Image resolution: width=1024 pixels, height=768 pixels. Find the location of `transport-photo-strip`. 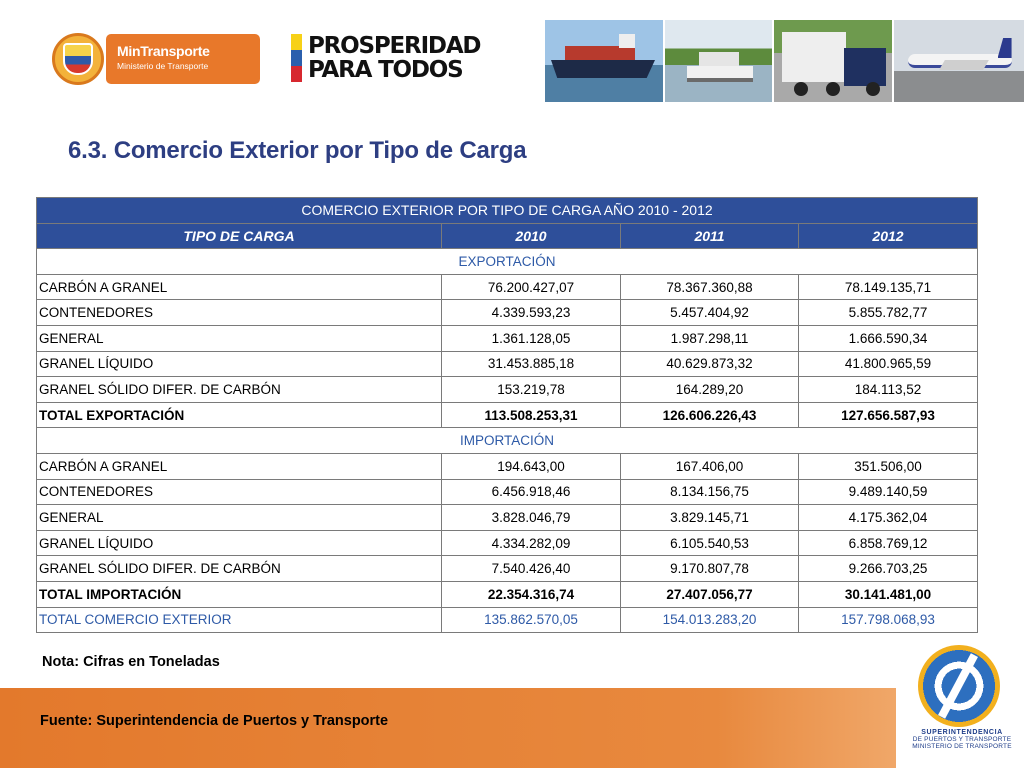

transport-photo-strip is located at coordinates (784, 61).